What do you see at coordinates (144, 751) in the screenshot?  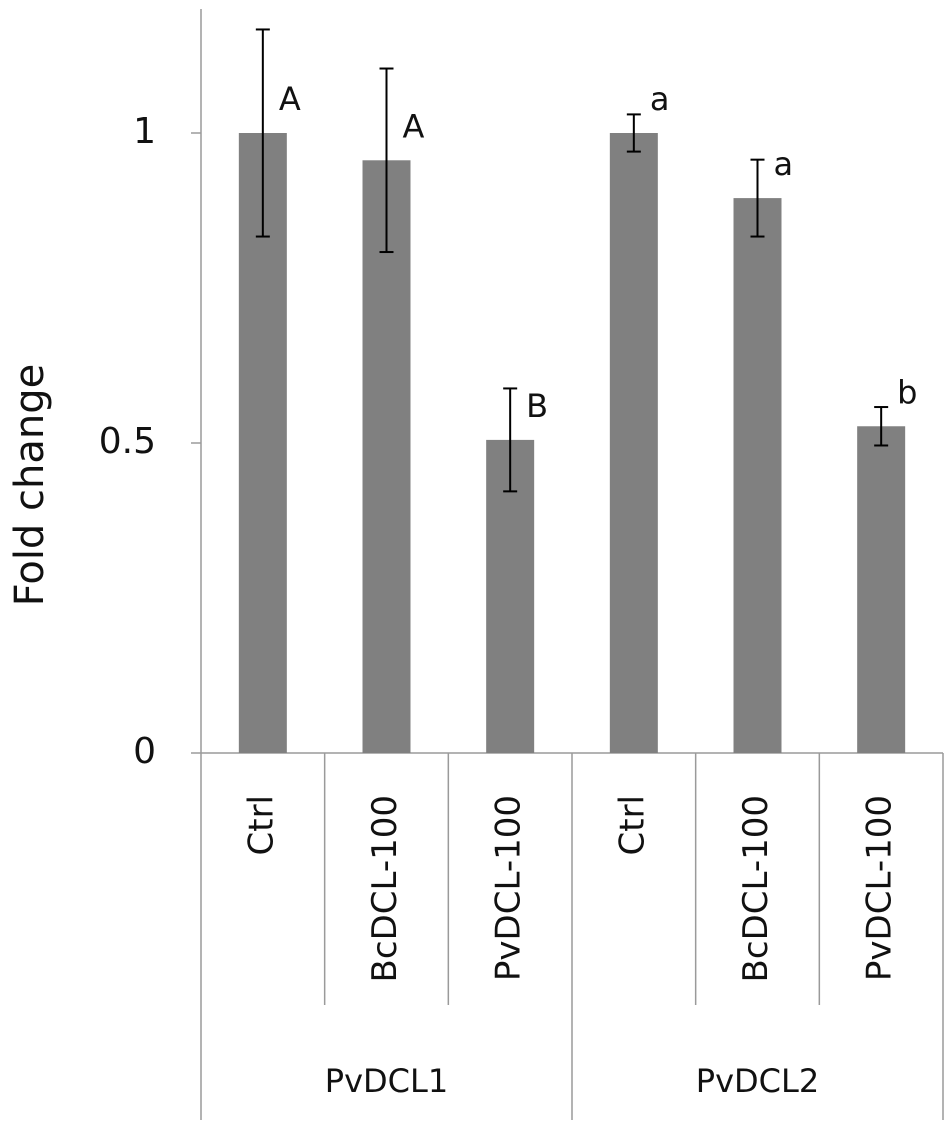 I see `y-tick-label: 0` at bounding box center [144, 751].